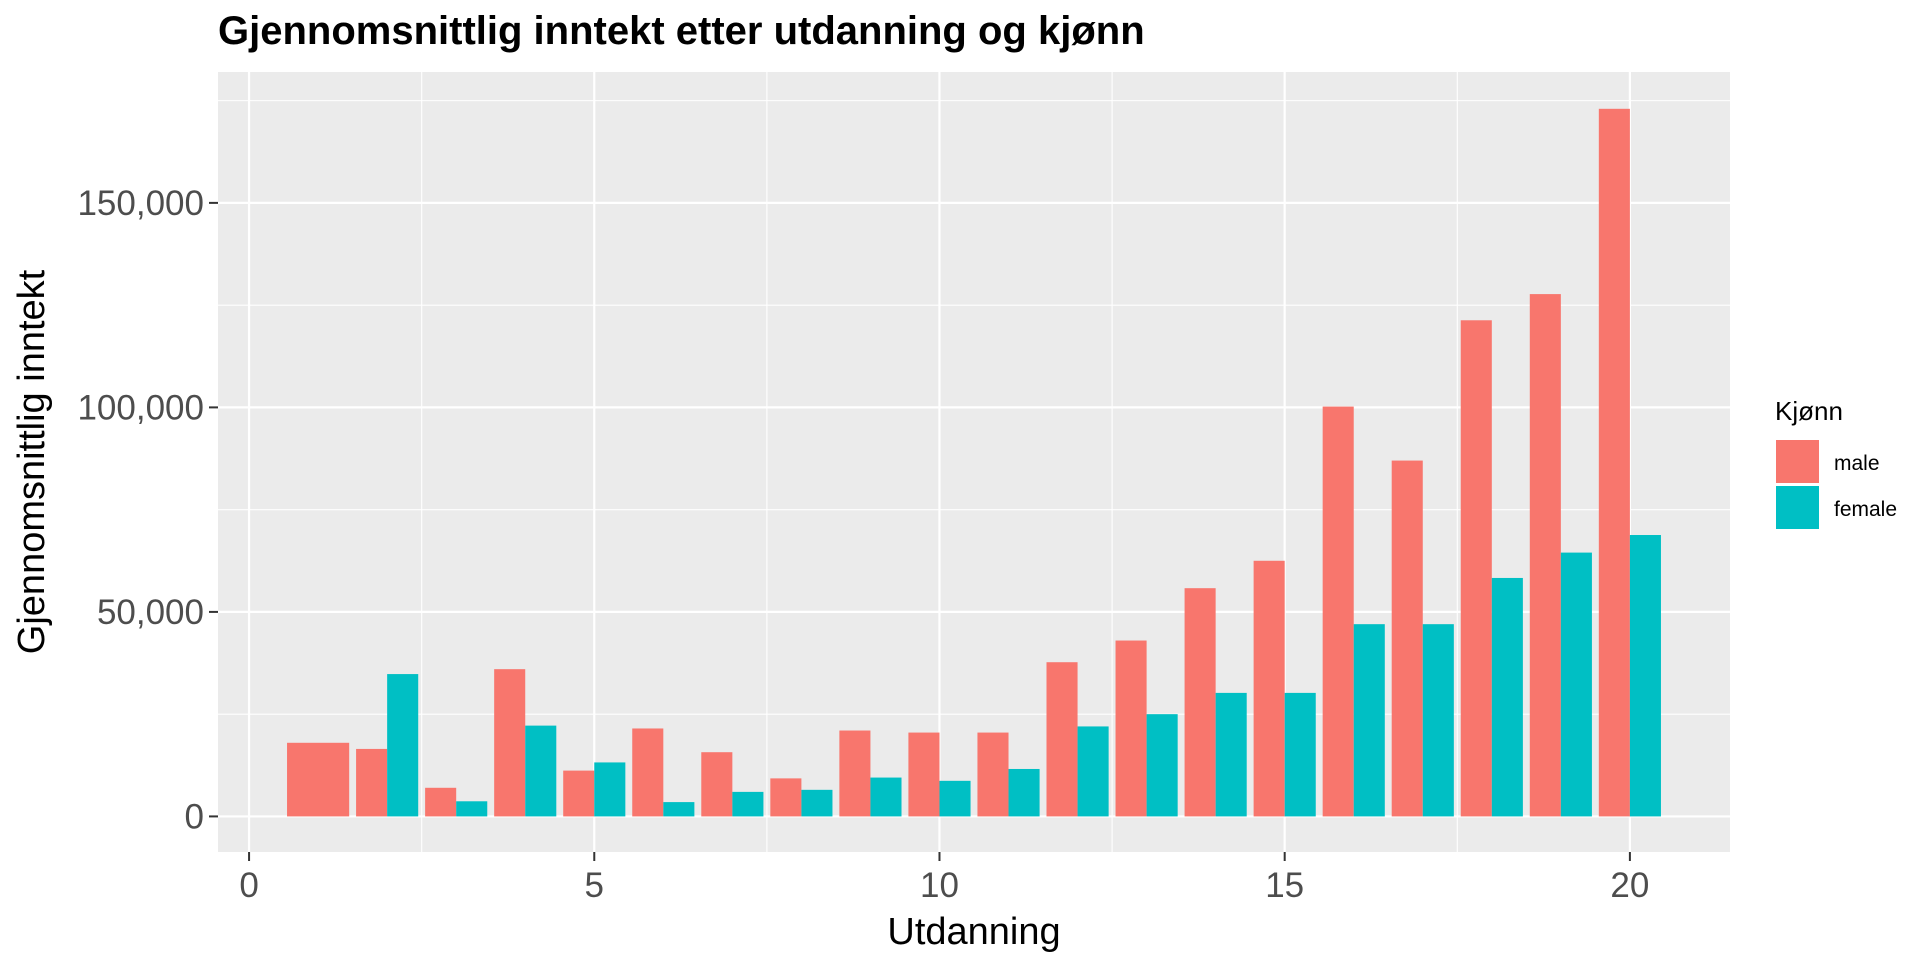 This screenshot has width=1920, height=960. Describe the element at coordinates (1809, 411) in the screenshot. I see `legend-title: Kjønn` at that location.